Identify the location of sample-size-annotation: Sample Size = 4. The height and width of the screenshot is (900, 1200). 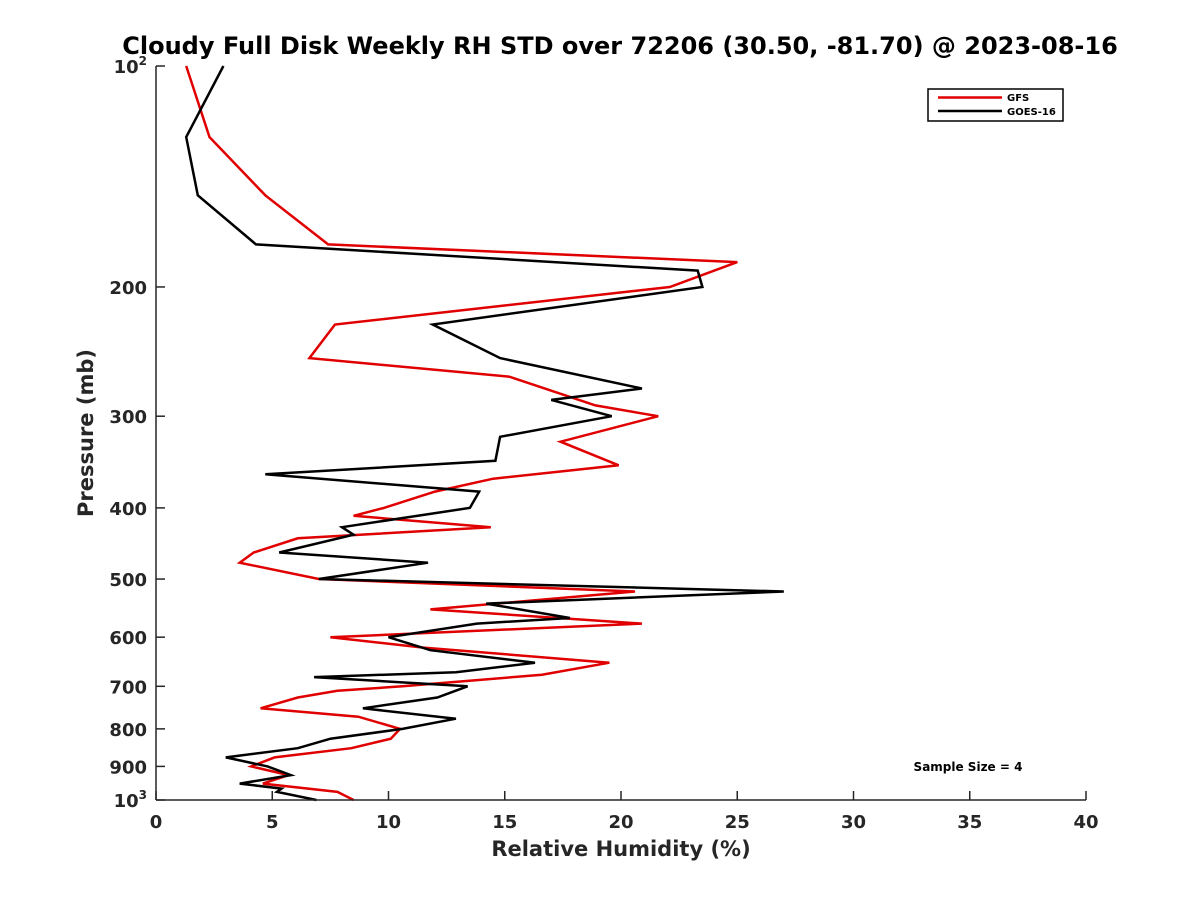
(968, 767).